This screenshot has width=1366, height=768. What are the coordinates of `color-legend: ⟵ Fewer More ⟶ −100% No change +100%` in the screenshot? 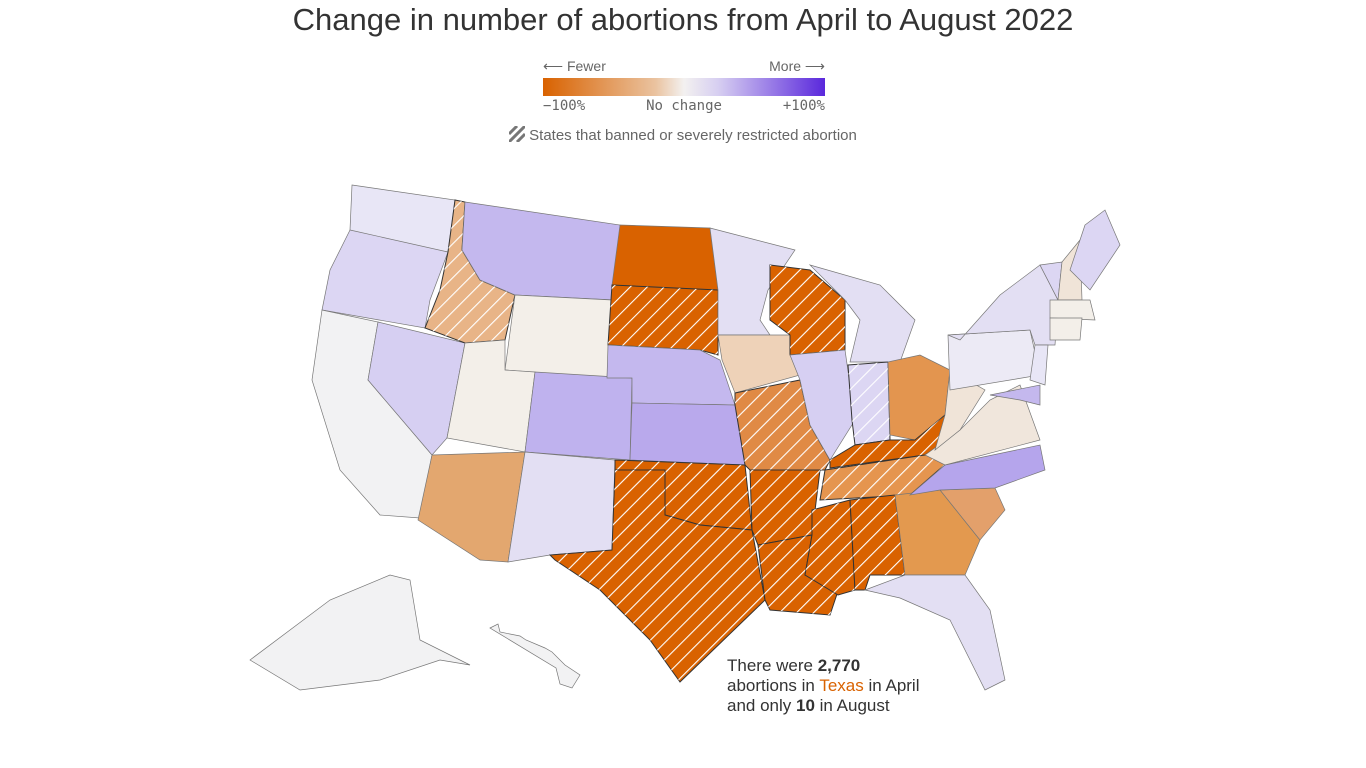 It's located at (684, 86).